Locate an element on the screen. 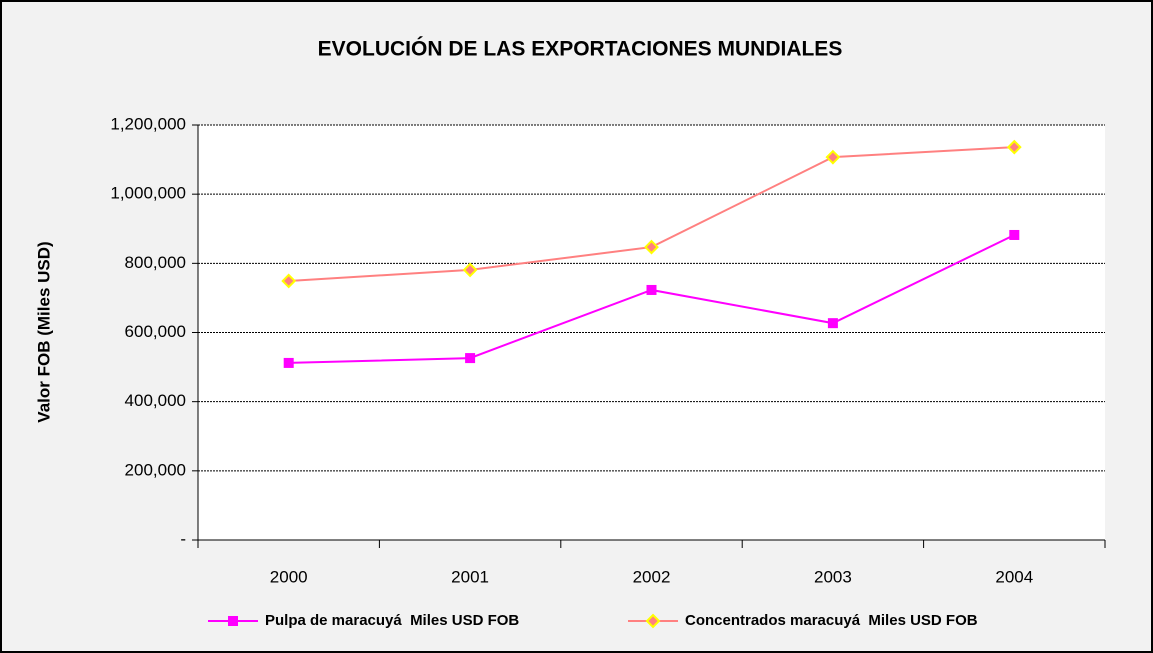  x-tick-label: 2001 is located at coordinates (470, 576).